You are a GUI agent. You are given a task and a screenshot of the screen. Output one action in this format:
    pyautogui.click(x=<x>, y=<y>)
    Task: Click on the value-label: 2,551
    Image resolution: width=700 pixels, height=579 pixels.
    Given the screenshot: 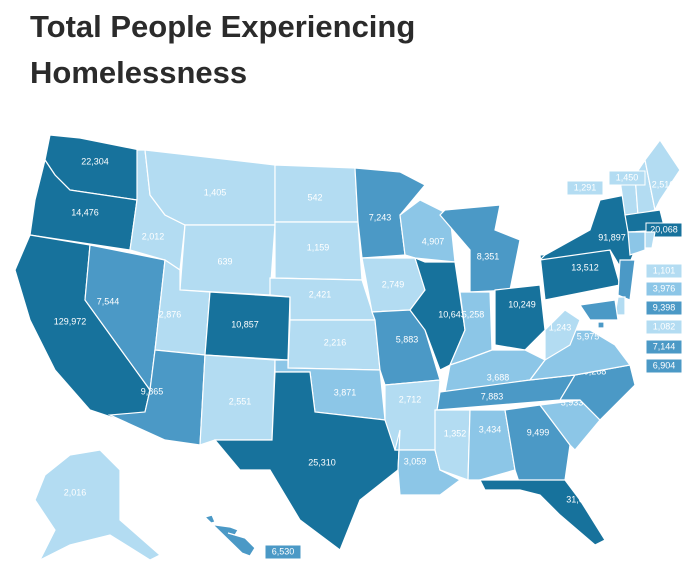 What is the action you would take?
    pyautogui.click(x=240, y=401)
    